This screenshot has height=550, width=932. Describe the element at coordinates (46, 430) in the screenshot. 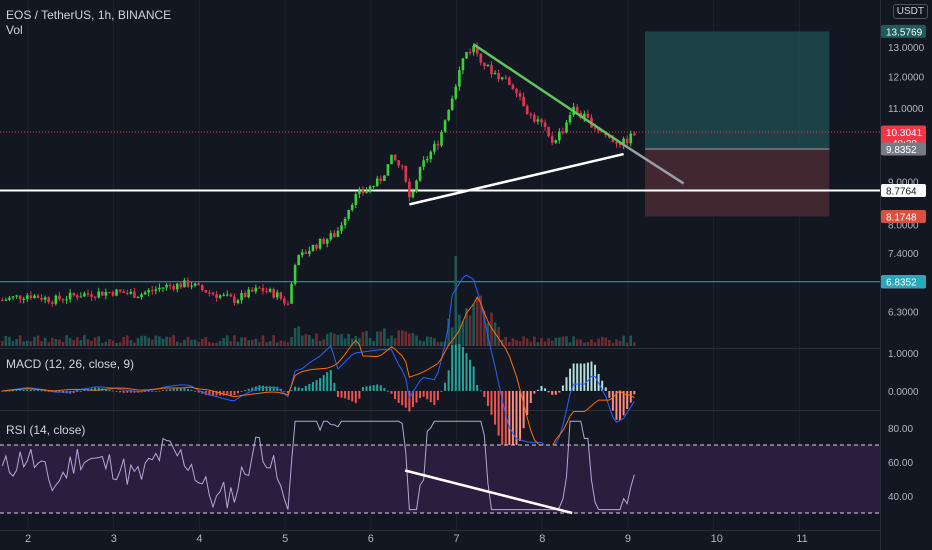

I see `rsi-label: RSI (14, close)` at that location.